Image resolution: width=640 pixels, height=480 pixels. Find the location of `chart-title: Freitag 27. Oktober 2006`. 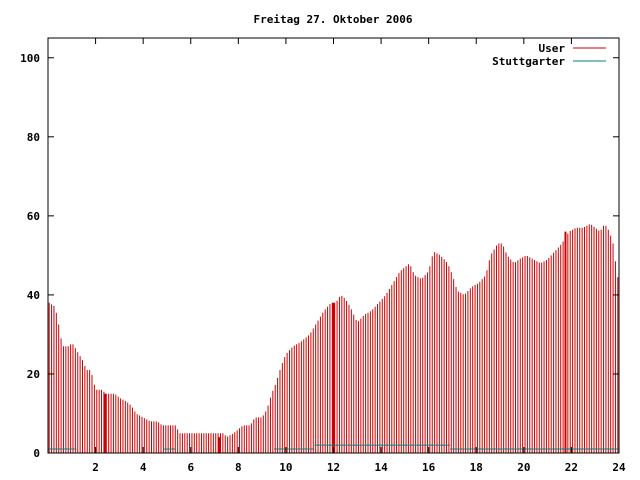

chart-title: Freitag 27. Oktober 2006 is located at coordinates (333, 19).